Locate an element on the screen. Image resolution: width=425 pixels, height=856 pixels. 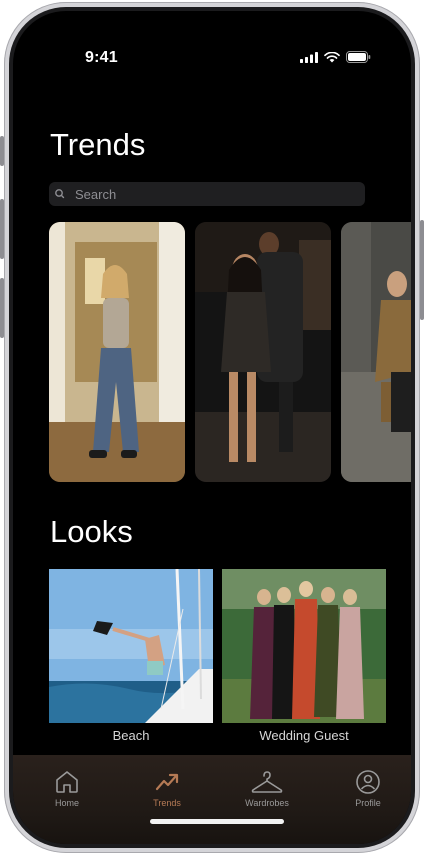
search-bar is located at coordinates (207, 194).